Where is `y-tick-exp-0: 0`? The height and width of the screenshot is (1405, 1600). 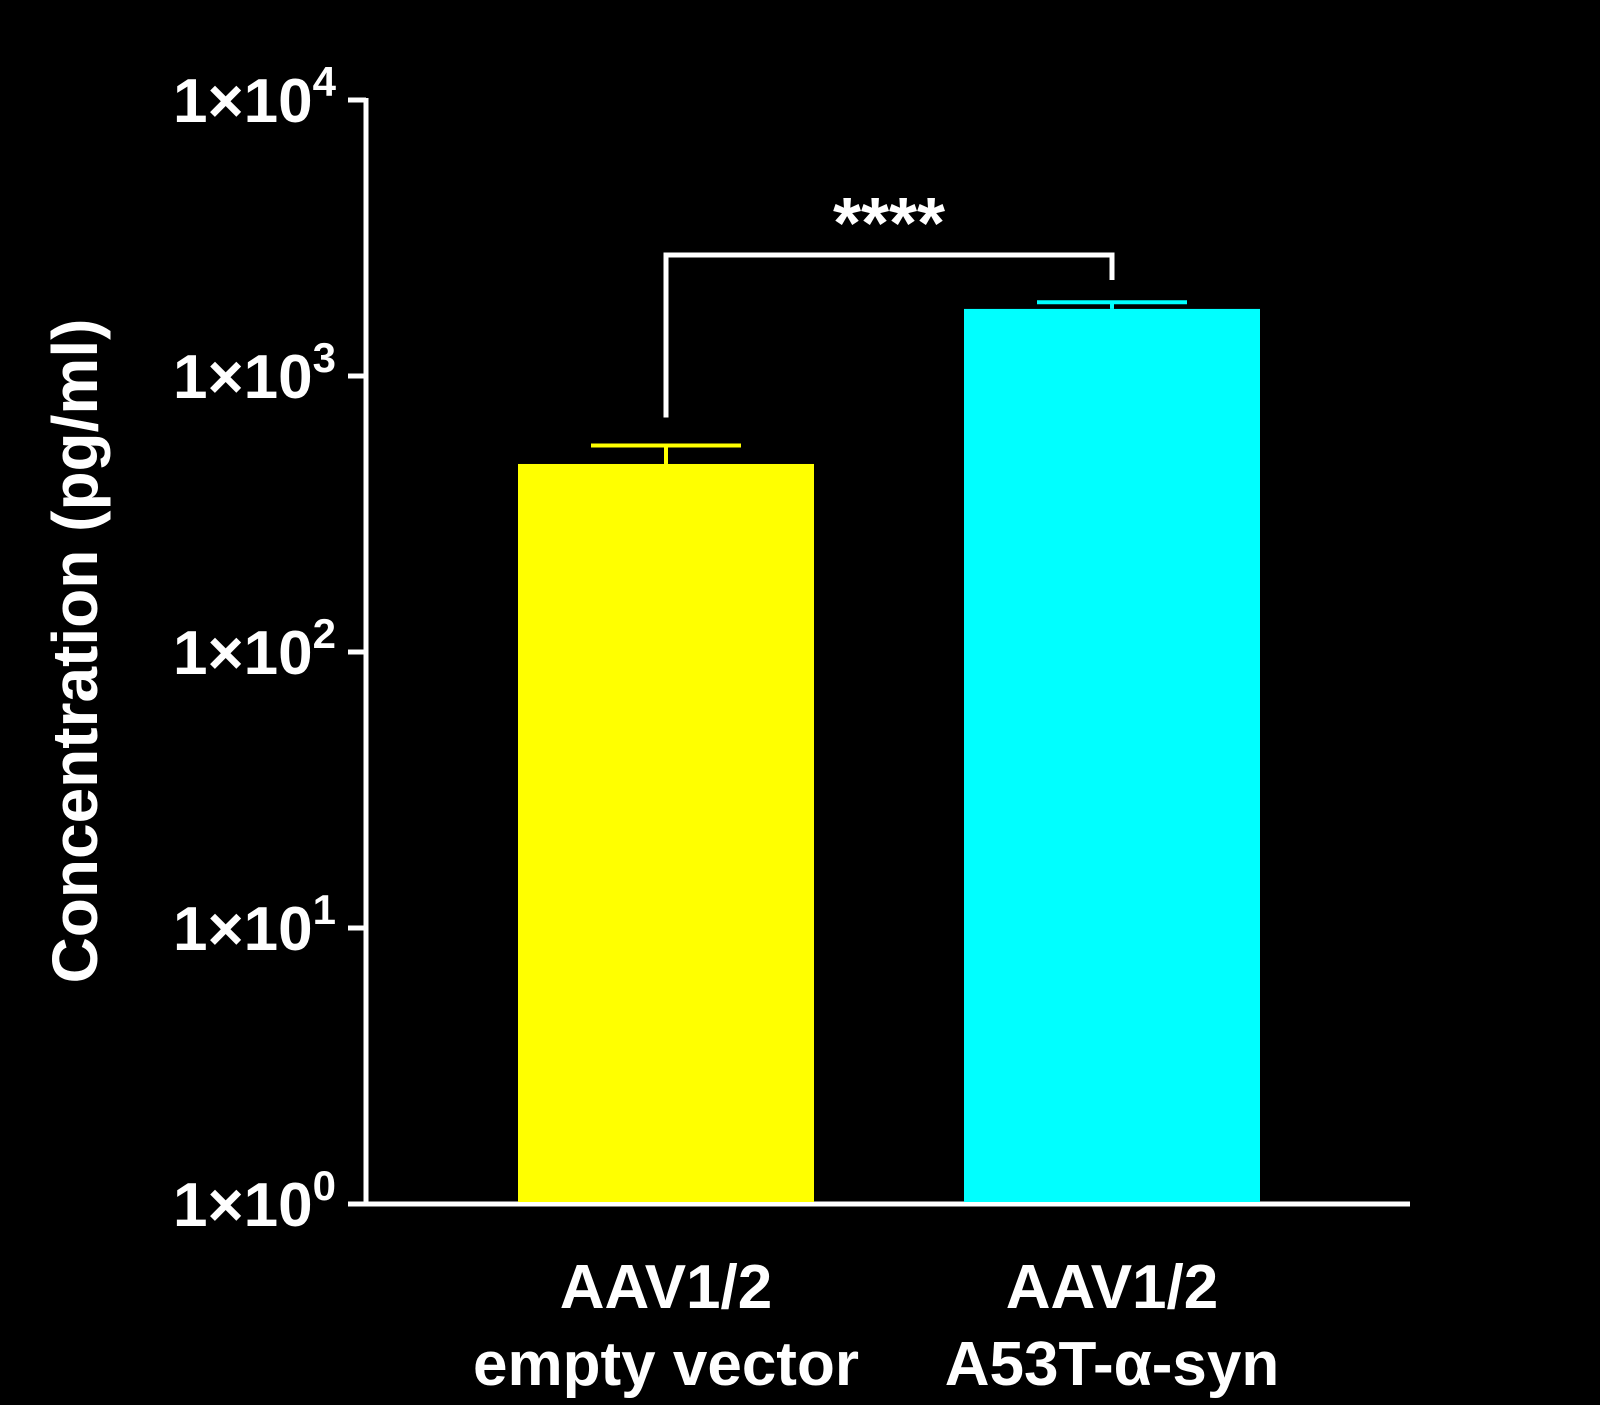
y-tick-exp-0: 0 is located at coordinates (324, 1185).